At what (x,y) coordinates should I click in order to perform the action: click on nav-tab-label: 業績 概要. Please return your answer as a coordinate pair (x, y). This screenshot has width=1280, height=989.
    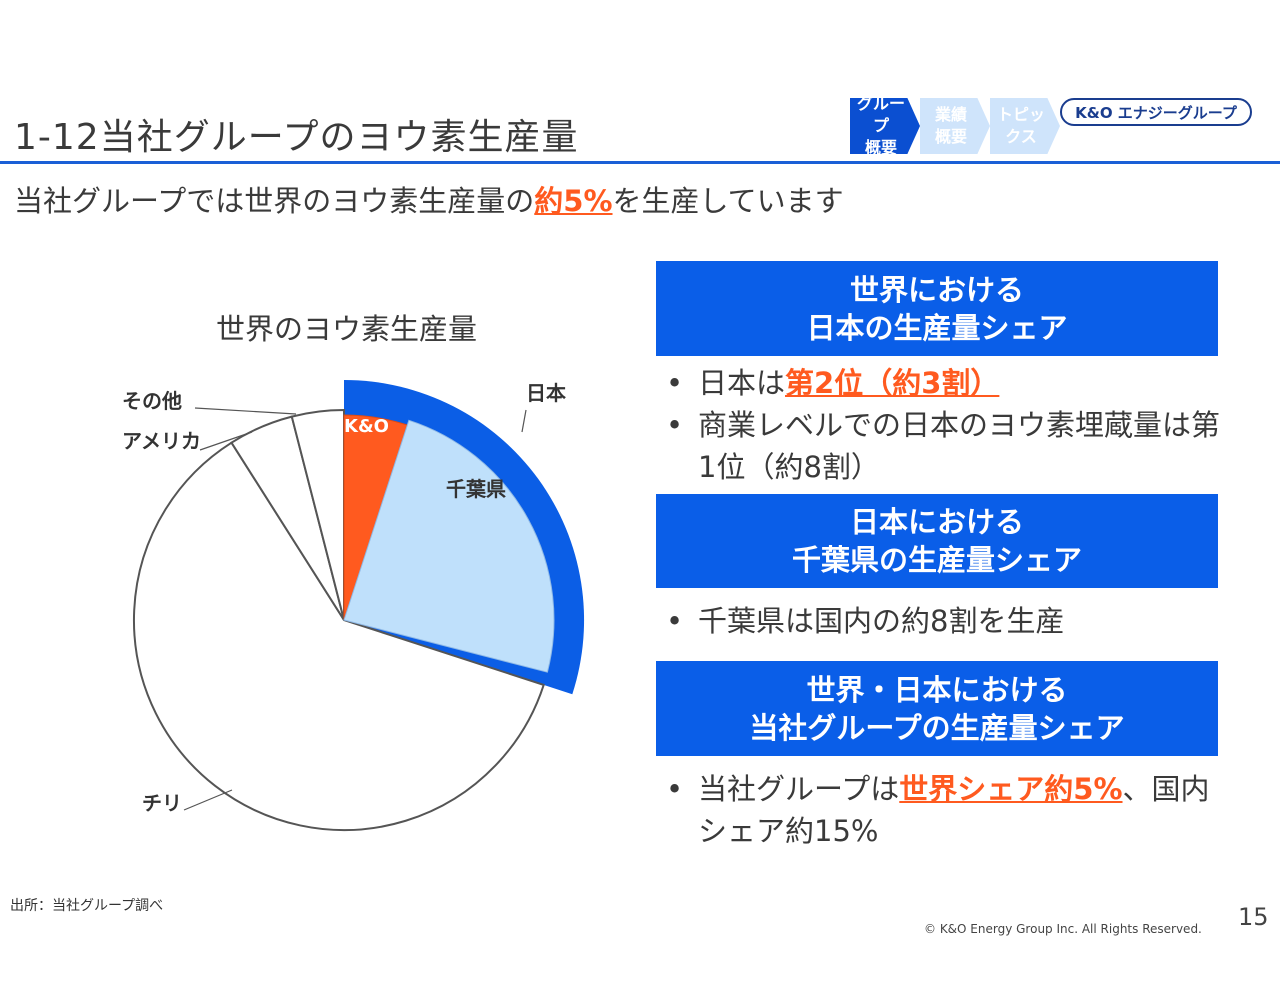
    Looking at the image, I should click on (950, 125).